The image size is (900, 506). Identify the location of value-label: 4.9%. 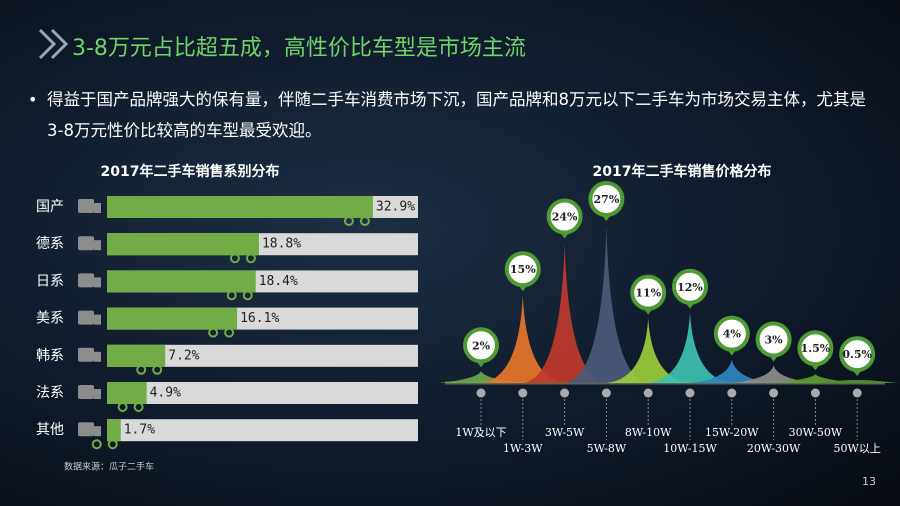
(165, 393).